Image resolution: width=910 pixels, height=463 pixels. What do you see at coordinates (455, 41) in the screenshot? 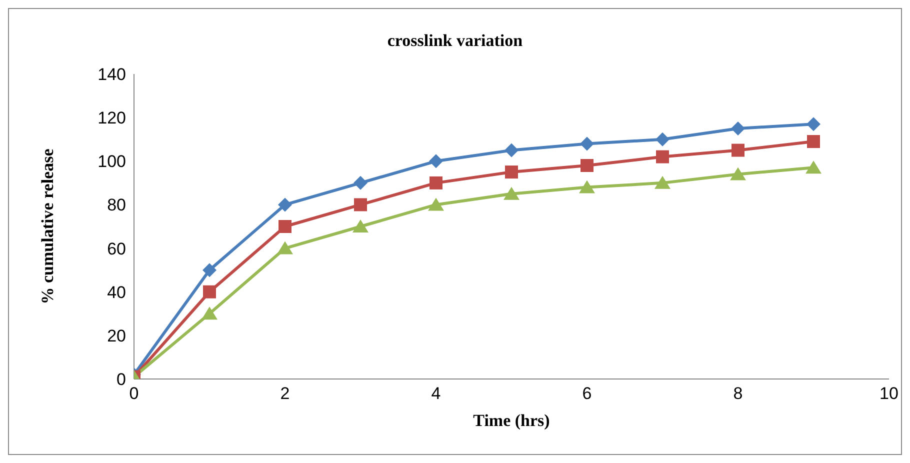
I see `chart-title: crosslink variation` at bounding box center [455, 41].